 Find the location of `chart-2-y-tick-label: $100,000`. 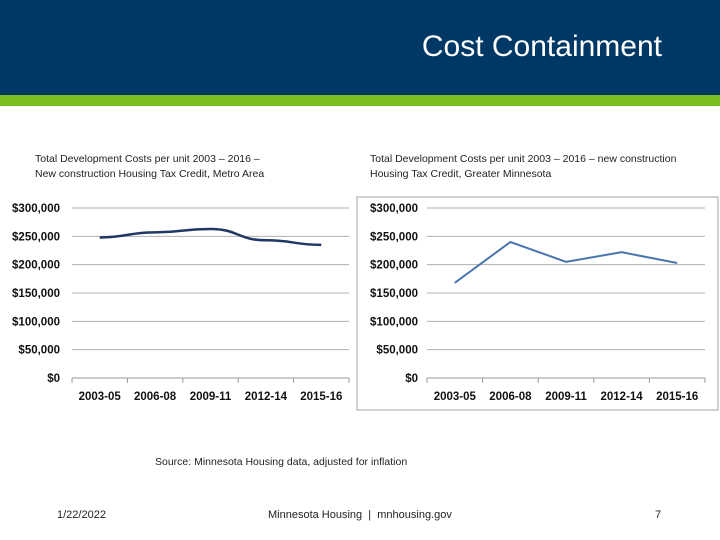

chart-2-y-tick-label: $100,000 is located at coordinates (394, 322).